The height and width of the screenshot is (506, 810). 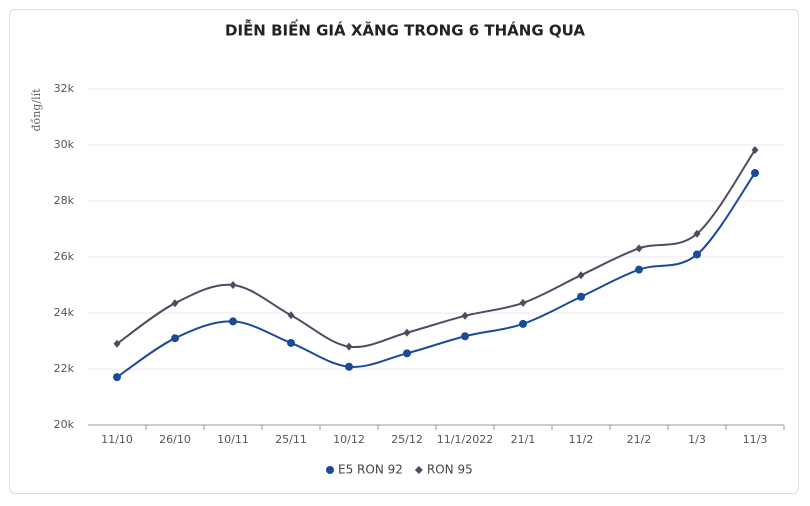 I want to click on x-tick-label: 25/12, so click(x=407, y=439).